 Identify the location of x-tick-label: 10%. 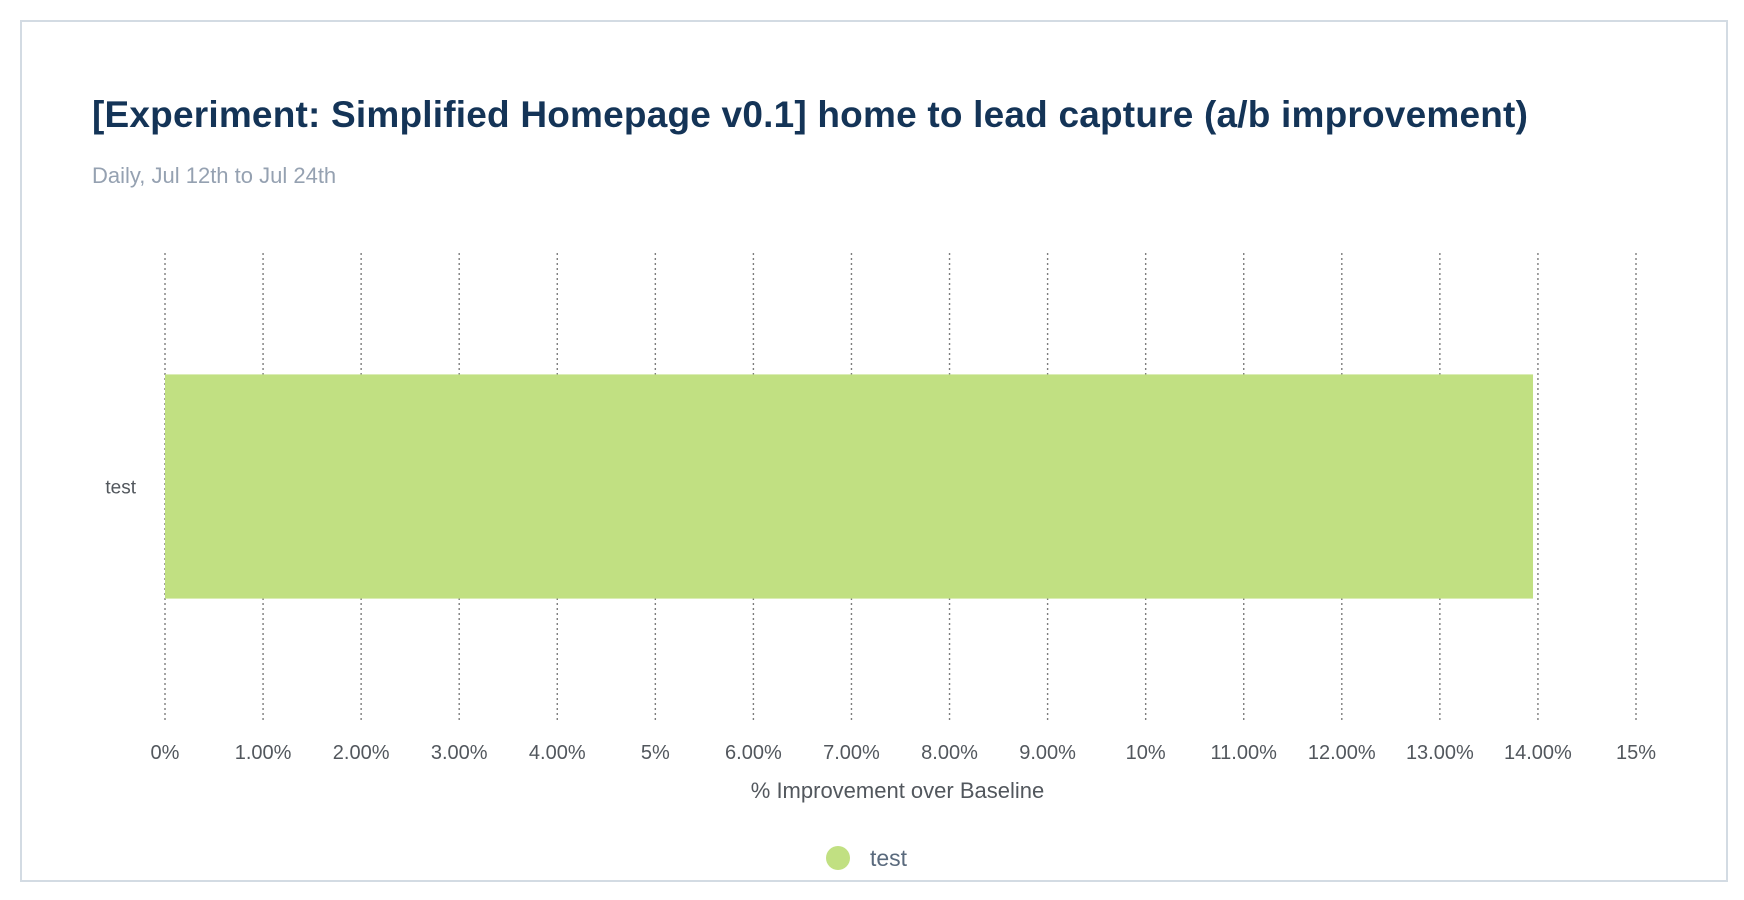
(1146, 753).